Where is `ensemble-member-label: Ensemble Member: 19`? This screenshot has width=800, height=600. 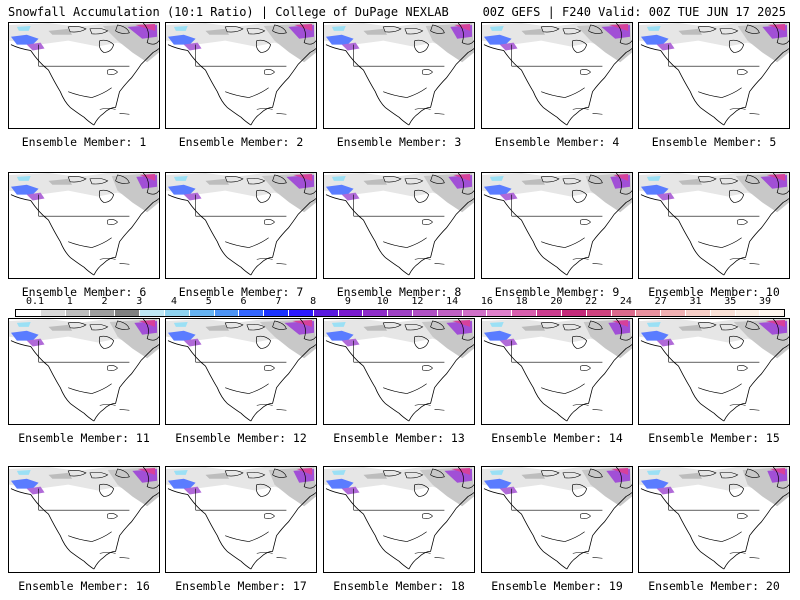
ensemble-member-label: Ensemble Member: 19 is located at coordinates (557, 586).